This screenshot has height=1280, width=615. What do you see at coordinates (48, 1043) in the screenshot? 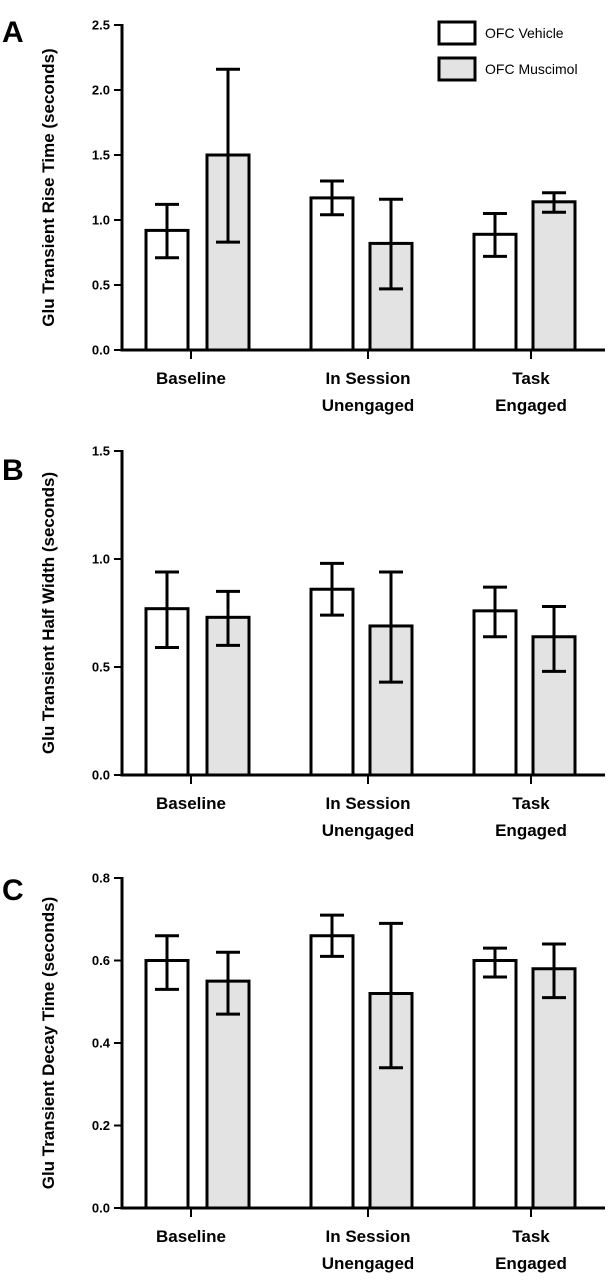
I see `y-axis-label: Glu Transient Decay Time (seconds)` at bounding box center [48, 1043].